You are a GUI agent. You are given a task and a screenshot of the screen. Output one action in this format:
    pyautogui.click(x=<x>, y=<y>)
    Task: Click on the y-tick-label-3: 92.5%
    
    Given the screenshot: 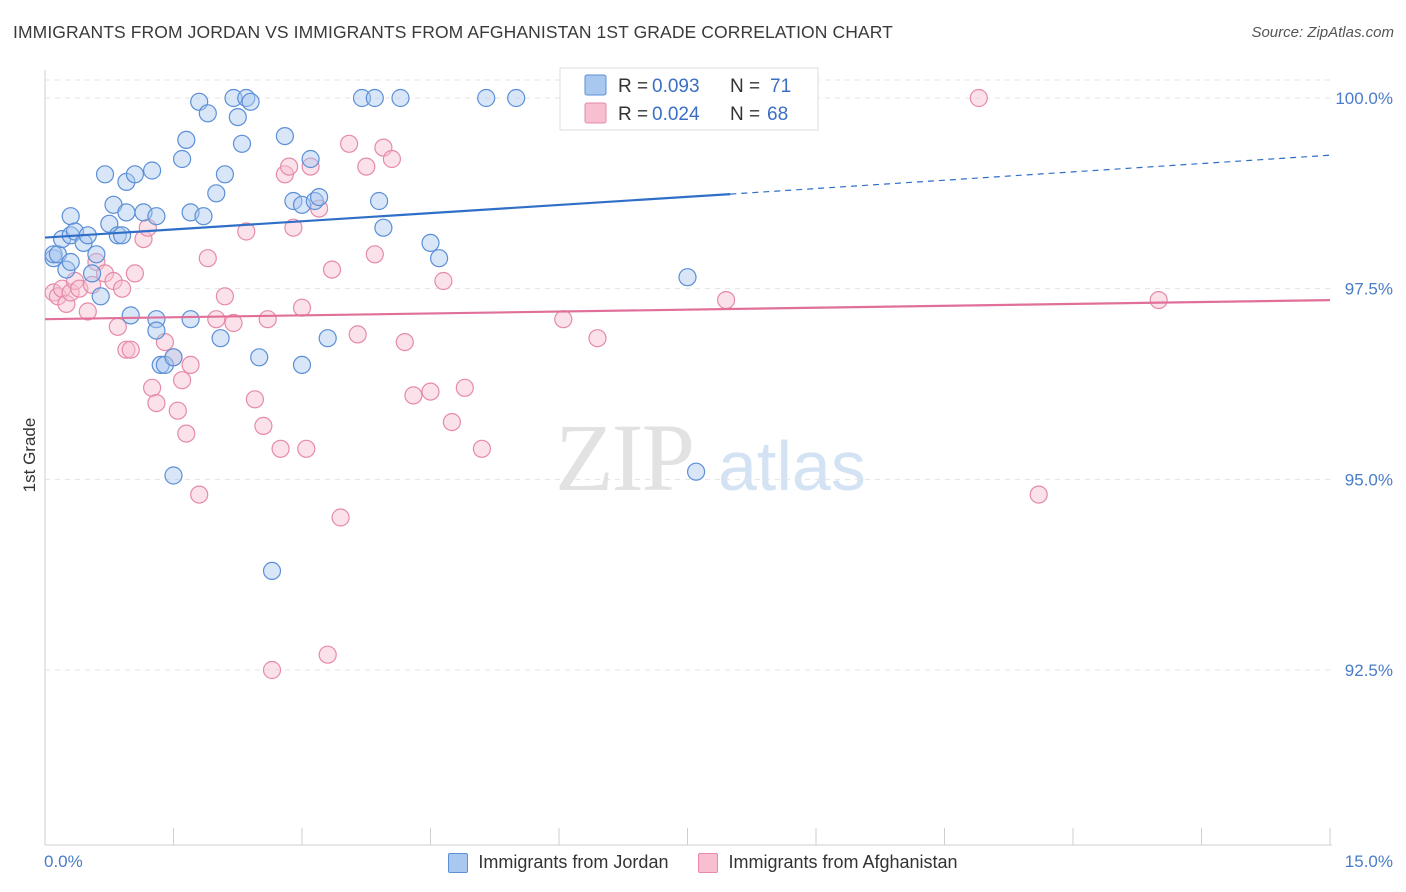 What is the action you would take?
    pyautogui.click(x=1369, y=670)
    